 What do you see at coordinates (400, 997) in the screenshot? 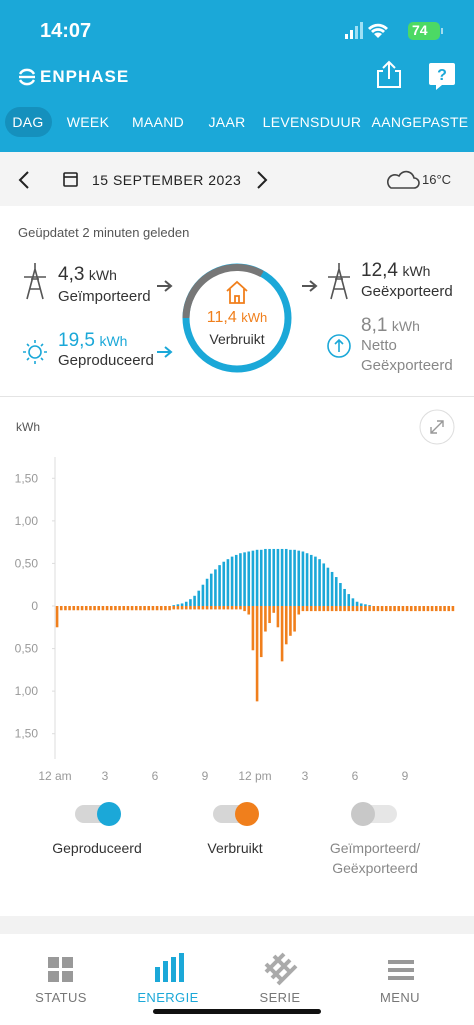
I see `nav-item: MENU` at bounding box center [400, 997].